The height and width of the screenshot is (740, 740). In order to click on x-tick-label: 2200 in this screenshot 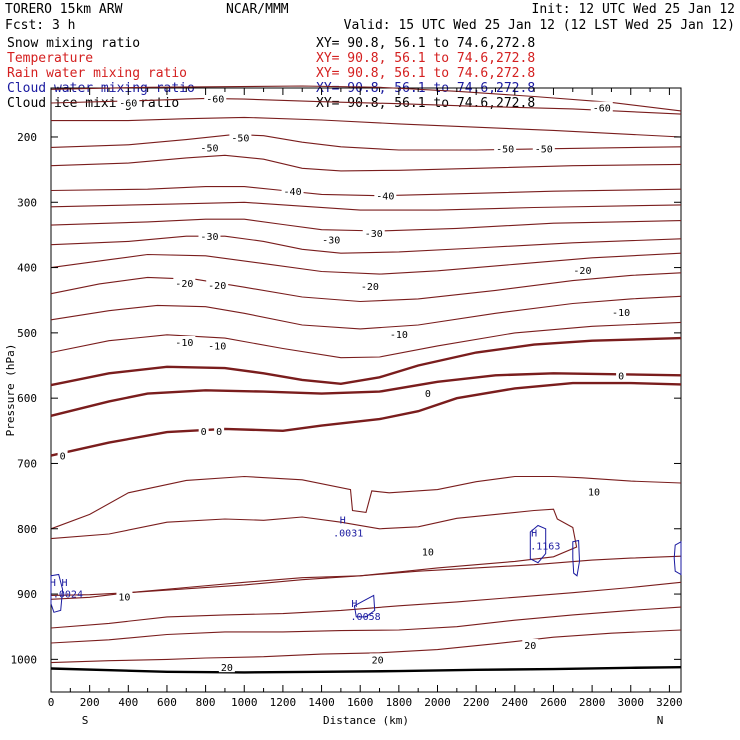, I will do `click(476, 702)`.